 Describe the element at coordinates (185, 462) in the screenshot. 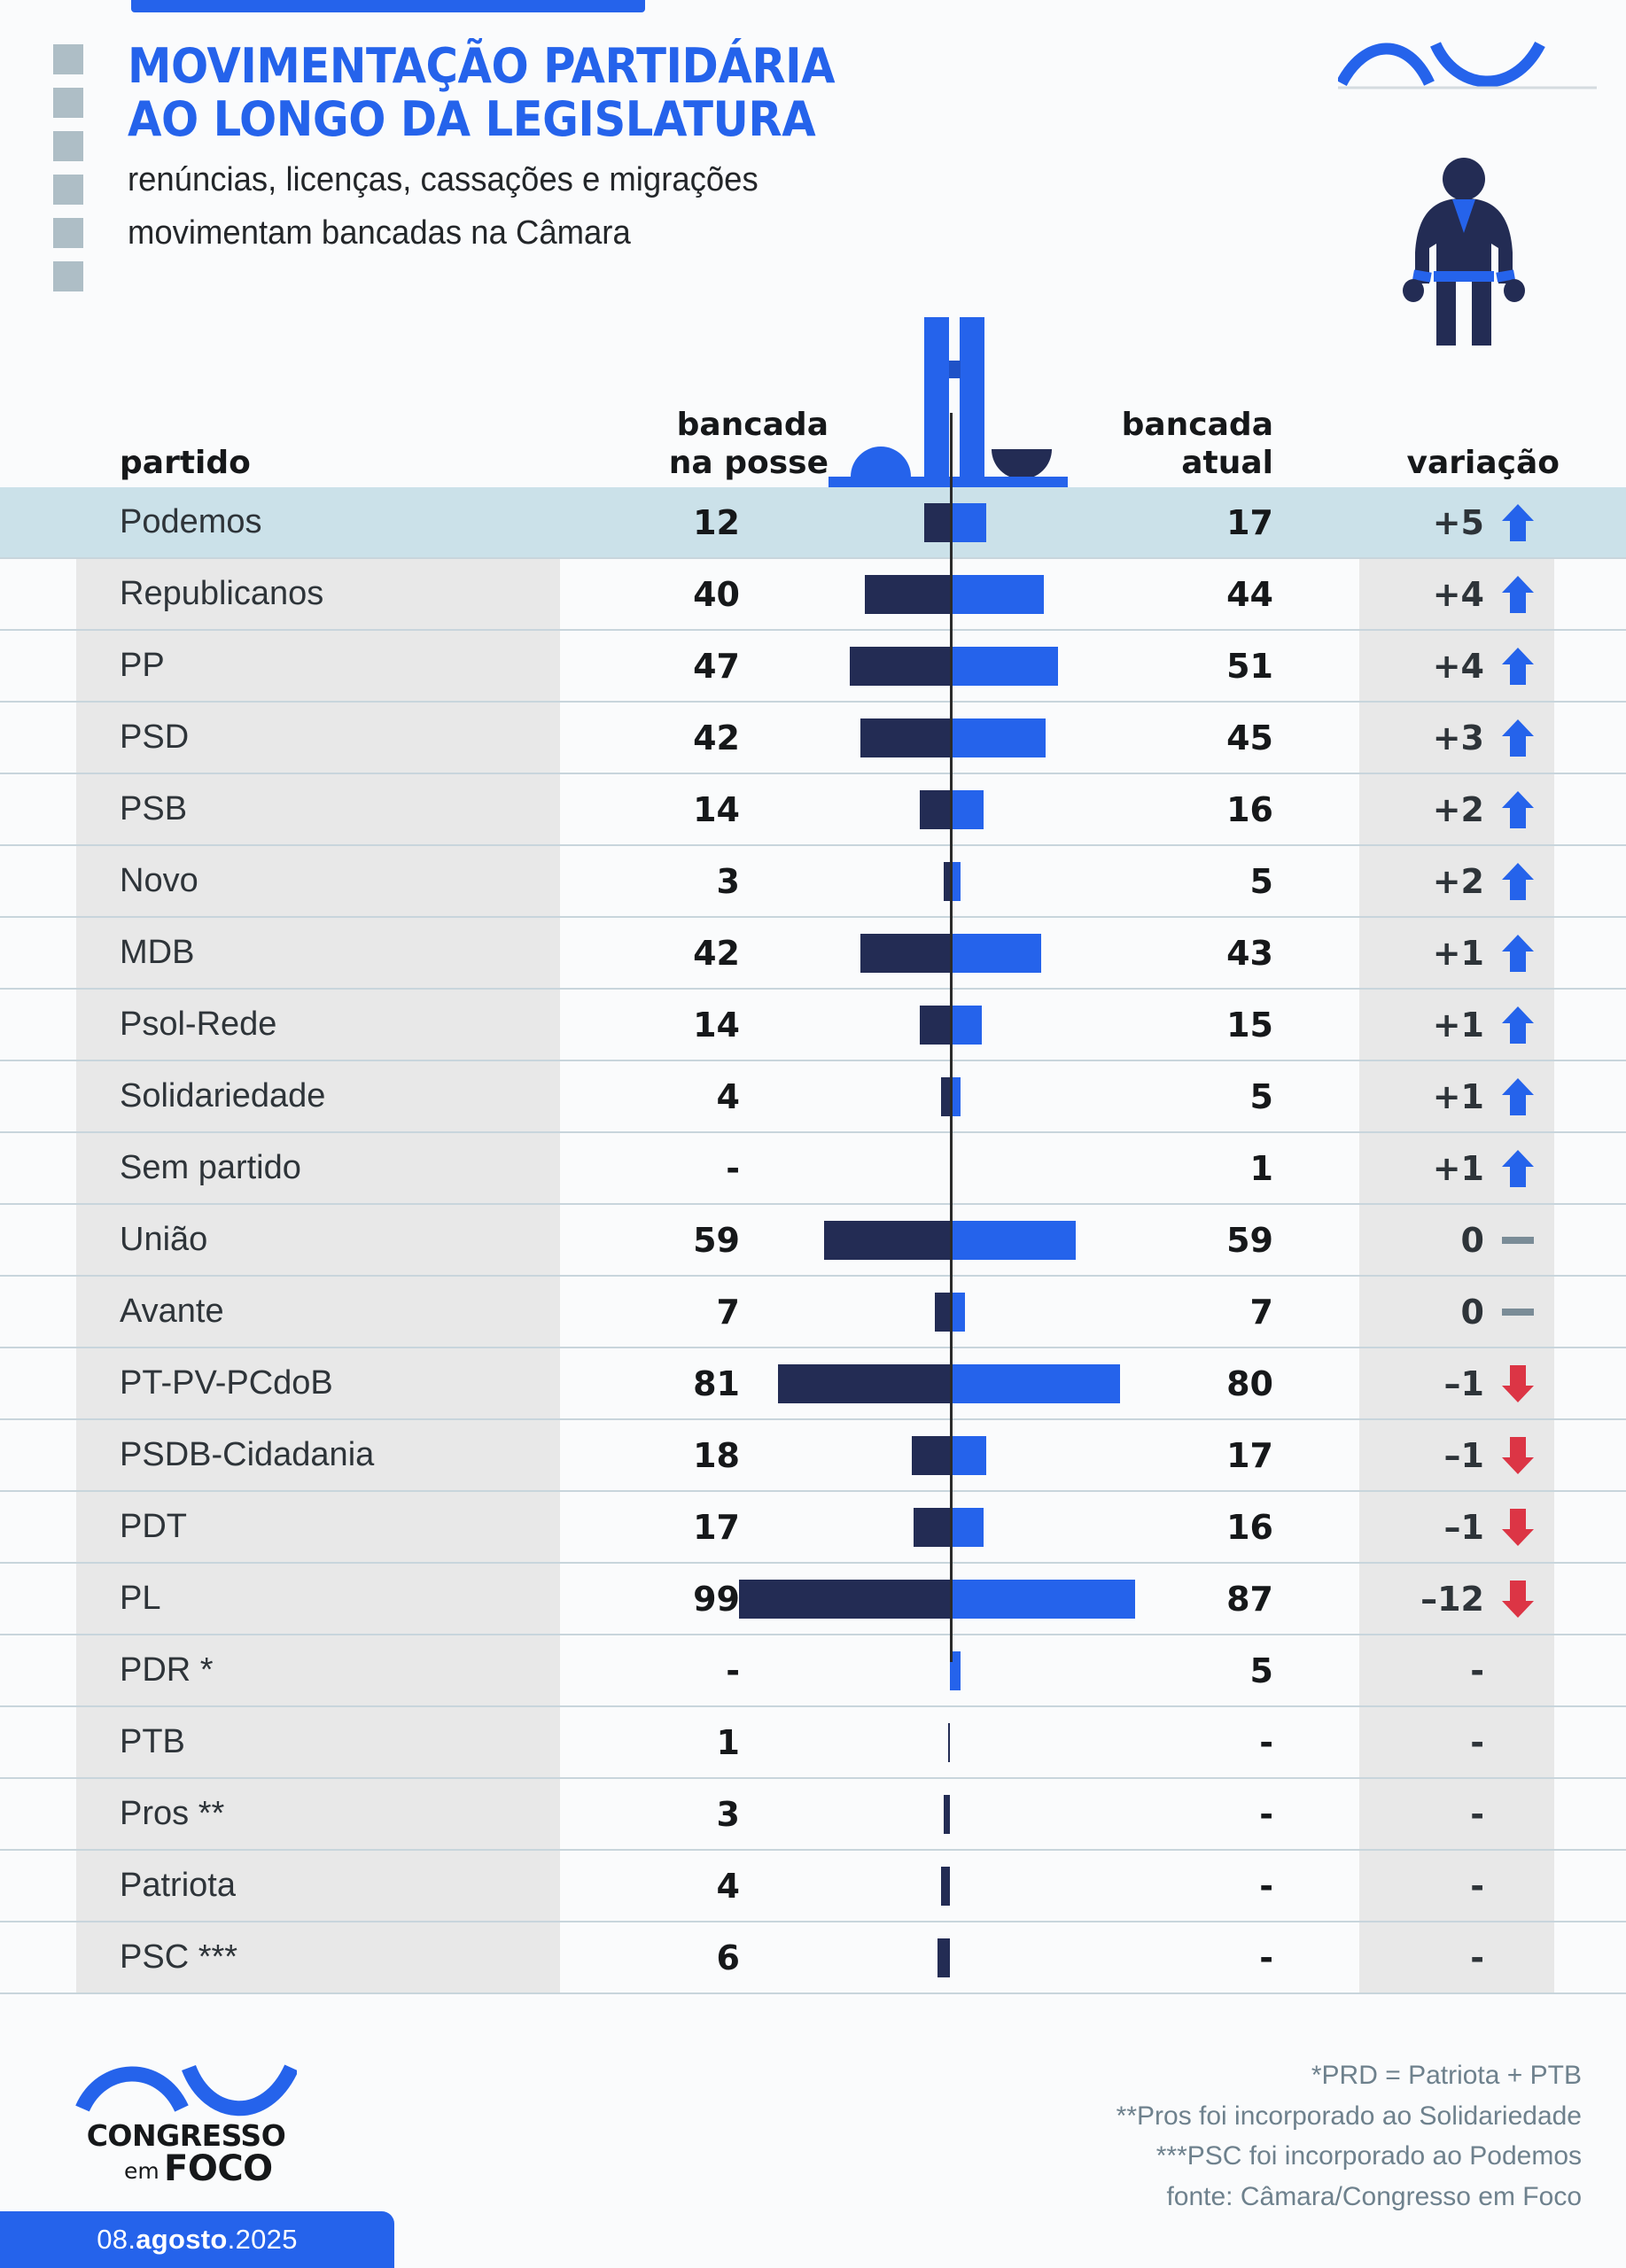

I see `col-header-party: partido` at that location.